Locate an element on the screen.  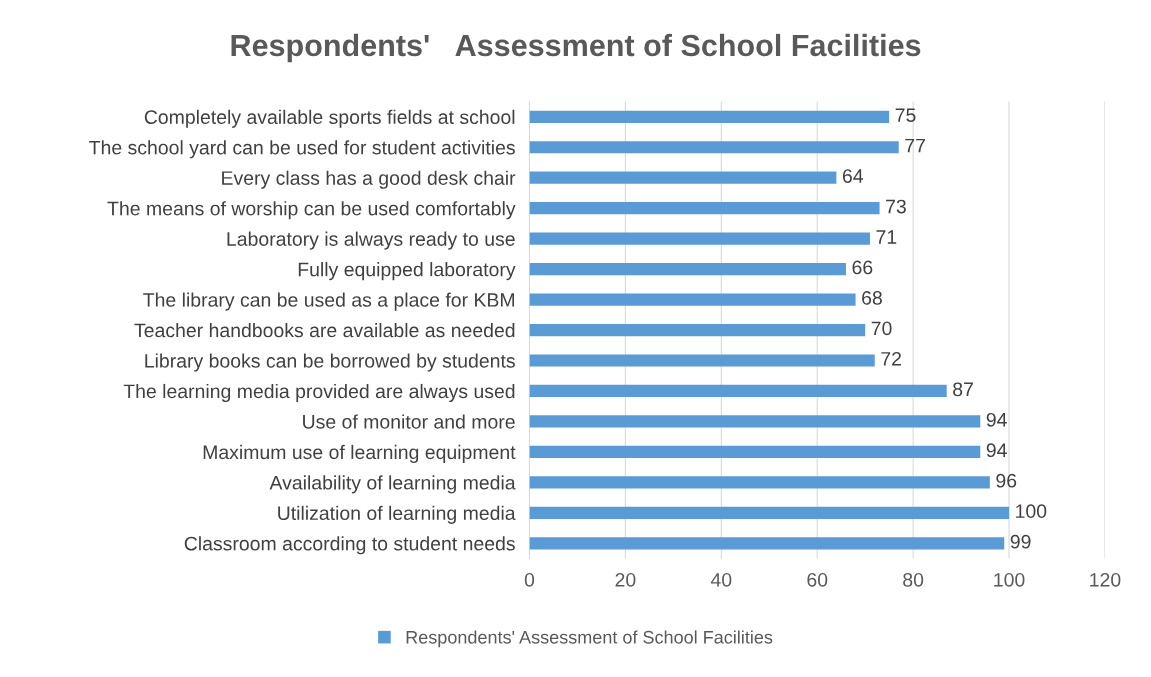
data-label: 71 is located at coordinates (886, 237).